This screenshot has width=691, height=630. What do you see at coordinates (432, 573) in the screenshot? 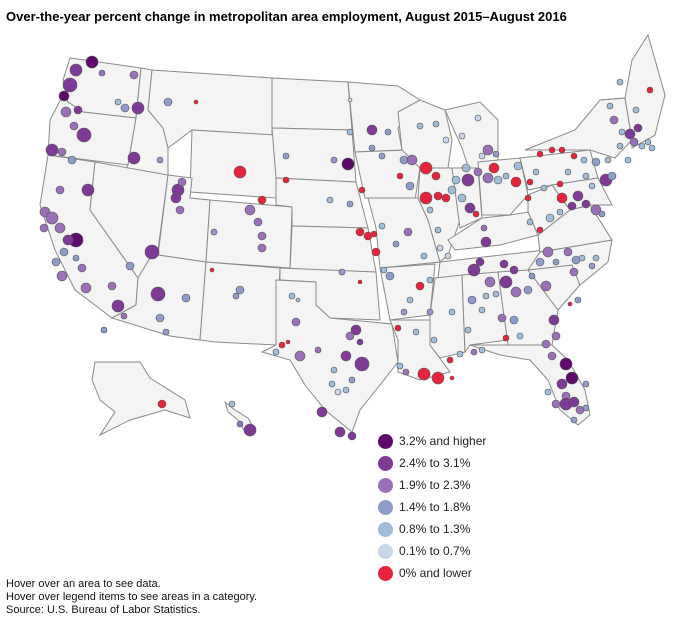
I see `legend-item-0-and-lower: 0% and lower` at bounding box center [432, 573].